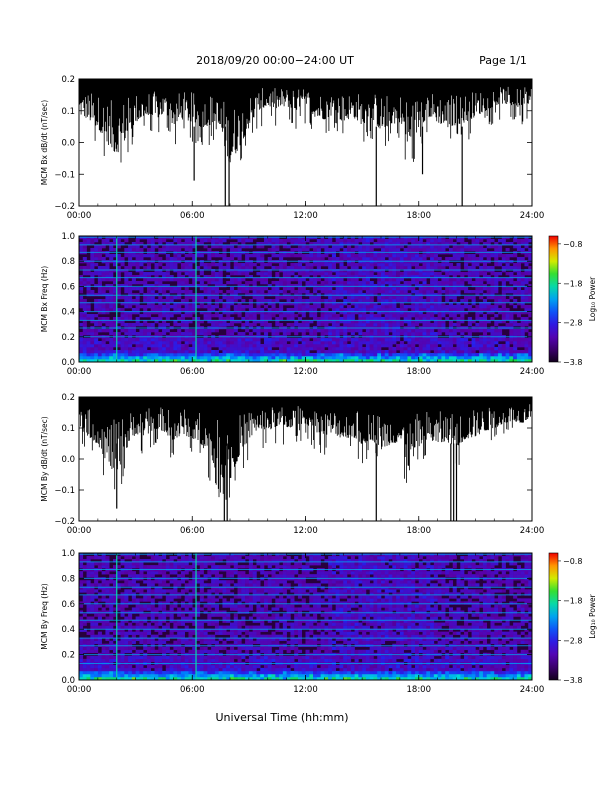 The height and width of the screenshot is (792, 612). I want to click on y-tick-label: 0.0, so click(68, 144).